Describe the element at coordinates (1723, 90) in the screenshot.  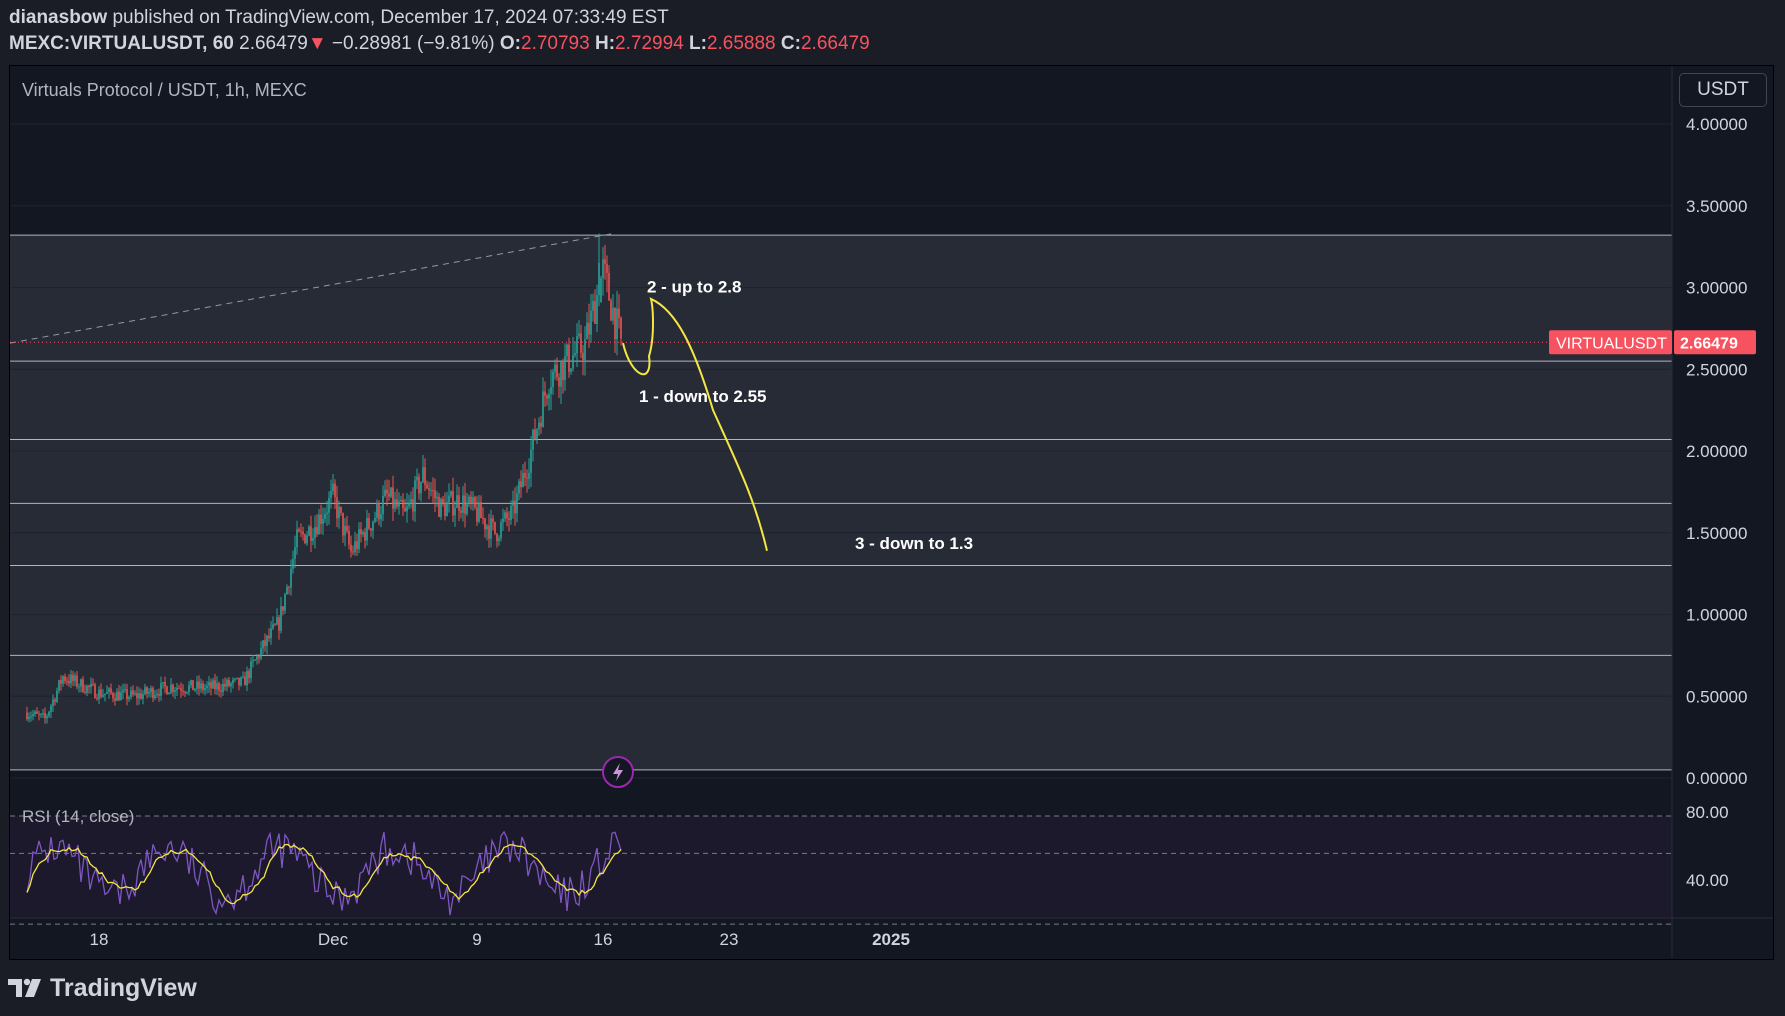
I see `currency-button: USDT` at that location.